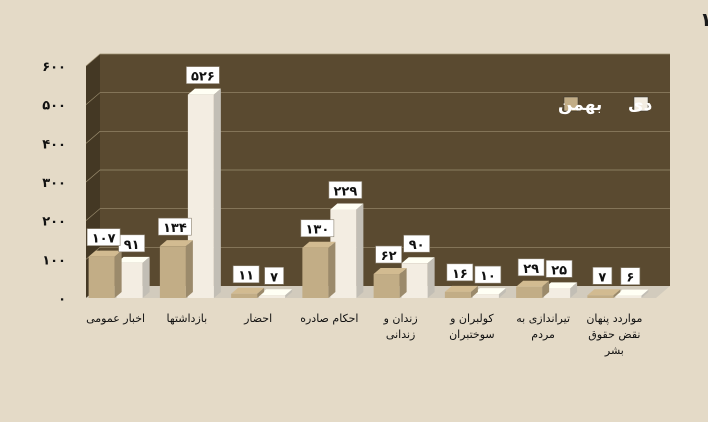 This screenshot has width=708, height=422. I want to click on data-label: ۹۰, so click(417, 245).